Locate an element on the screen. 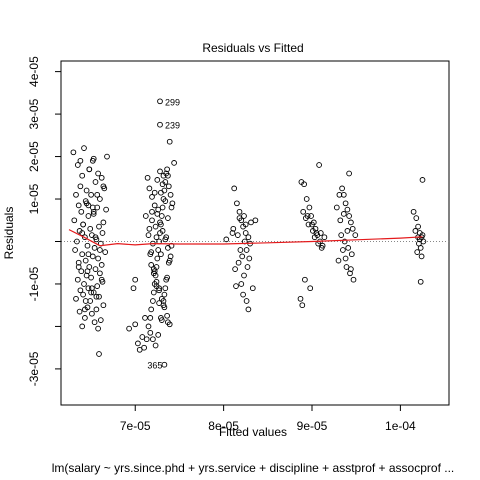  chart-title: Residuals vs Fitted is located at coordinates (252, 48).